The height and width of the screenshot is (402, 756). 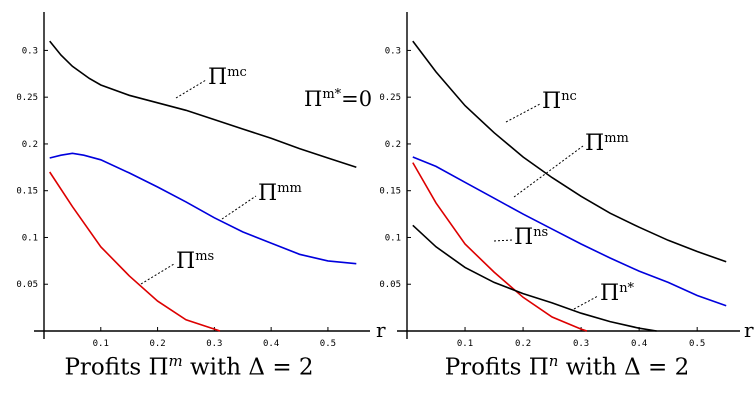 I want to click on caption-left: Profits Πm with Δ = 2, so click(x=189, y=366).